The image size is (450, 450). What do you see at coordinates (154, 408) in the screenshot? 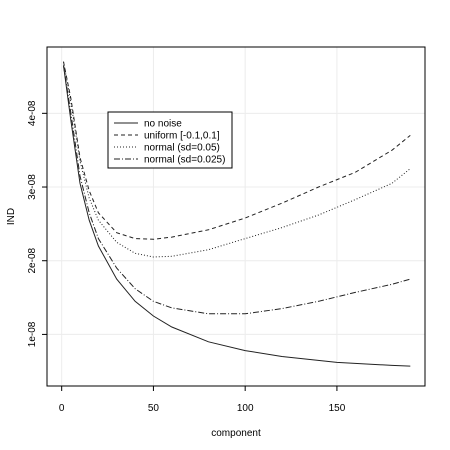
I see `x-tick-label: 50` at bounding box center [154, 408].